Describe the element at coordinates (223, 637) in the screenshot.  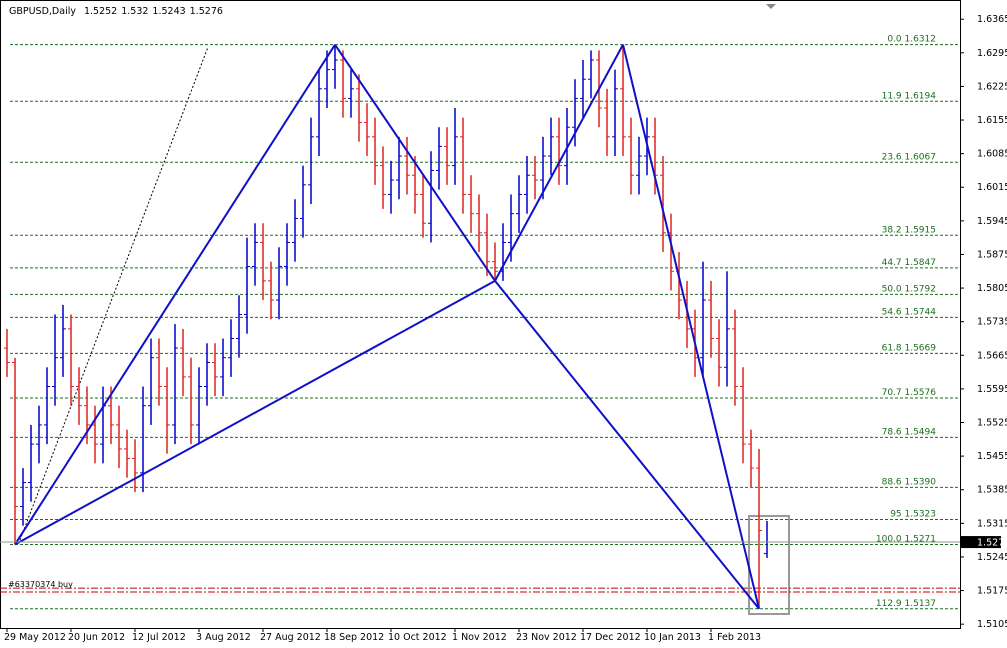
I see `x-tick-label: 3 Aug 2012` at that location.